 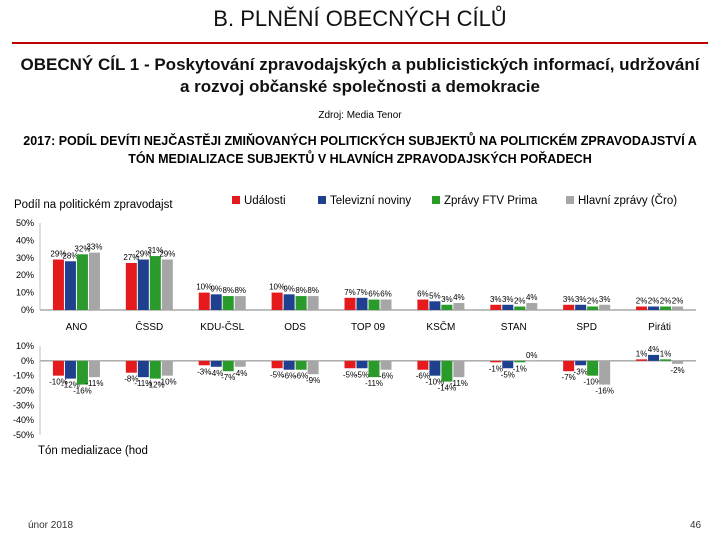 I want to click on page-number: 46, so click(x=696, y=525).